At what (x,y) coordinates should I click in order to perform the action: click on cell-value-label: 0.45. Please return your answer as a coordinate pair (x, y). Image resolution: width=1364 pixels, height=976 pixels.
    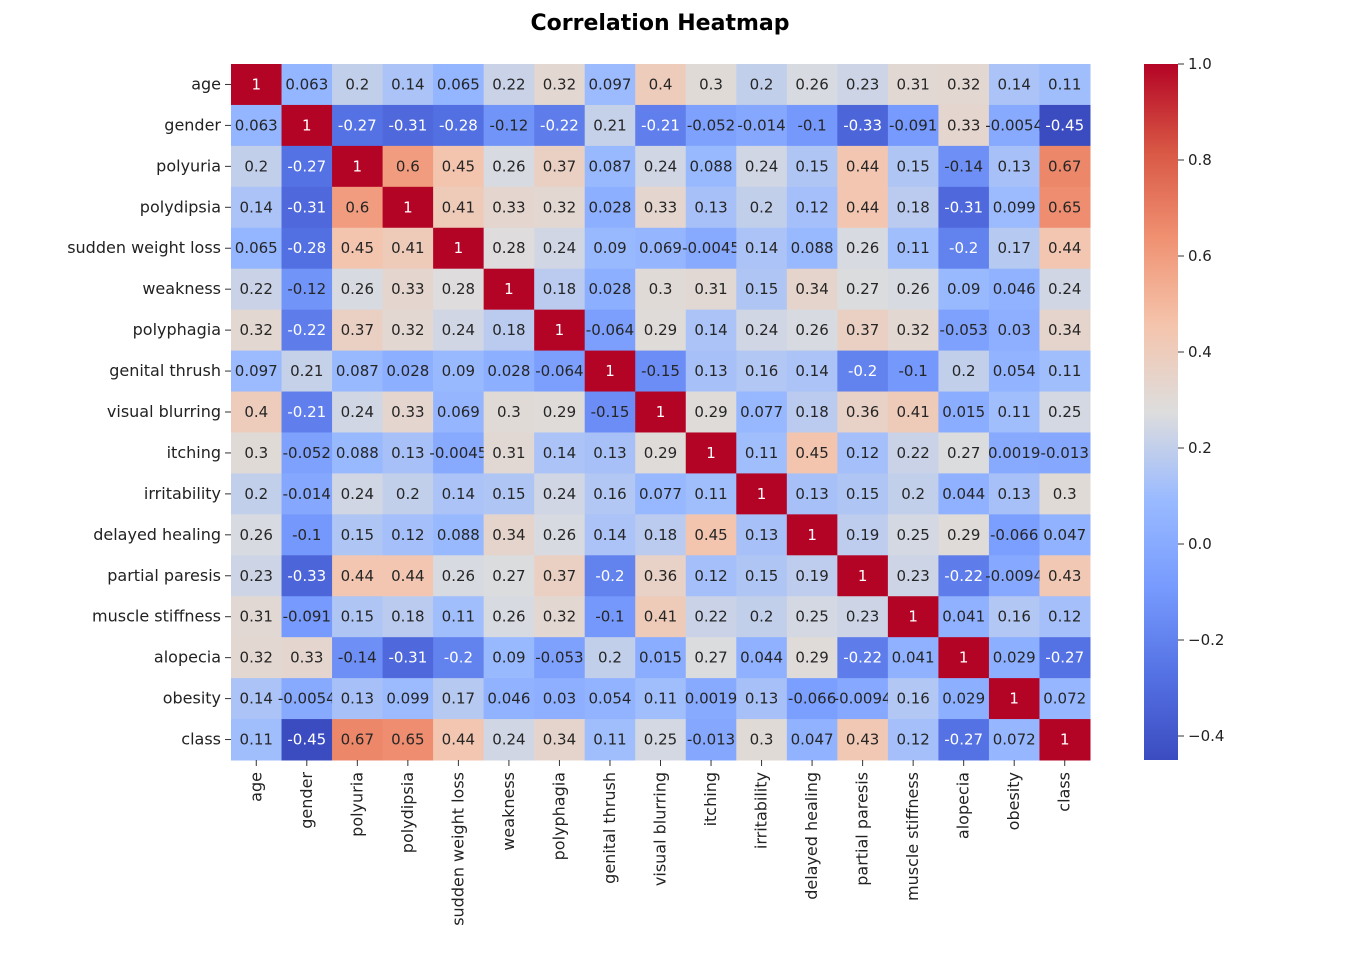
    Looking at the image, I should click on (458, 166).